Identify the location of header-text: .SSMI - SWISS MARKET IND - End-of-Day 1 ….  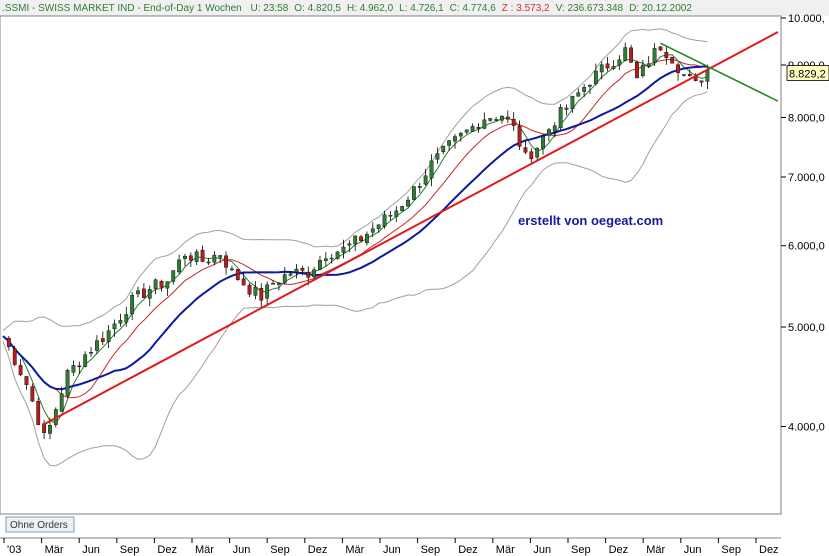
(347, 8).